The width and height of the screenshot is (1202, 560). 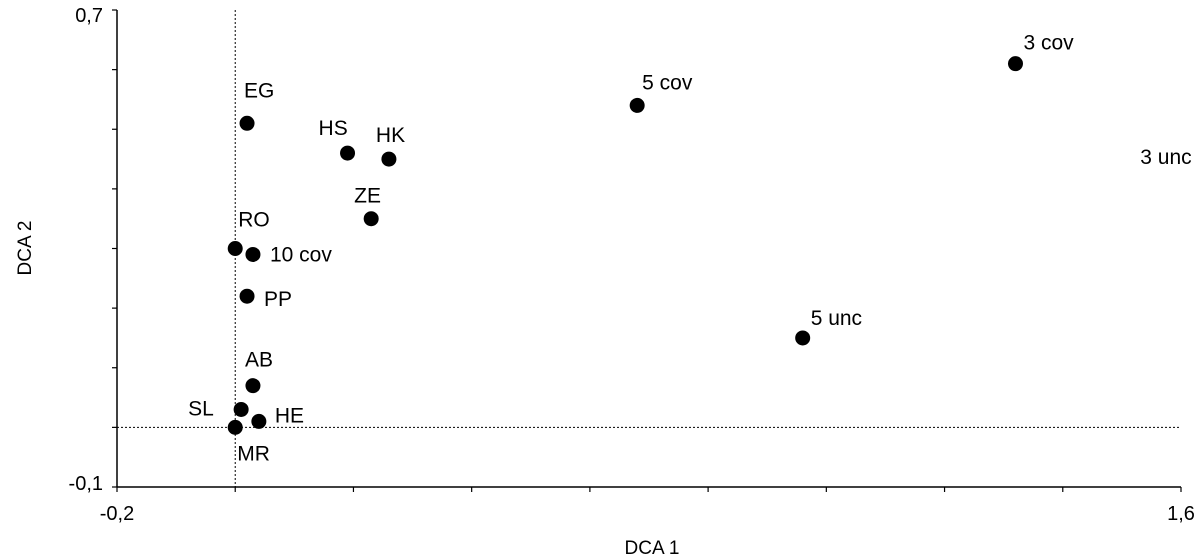 I want to click on point-ab, so click(x=253, y=386).